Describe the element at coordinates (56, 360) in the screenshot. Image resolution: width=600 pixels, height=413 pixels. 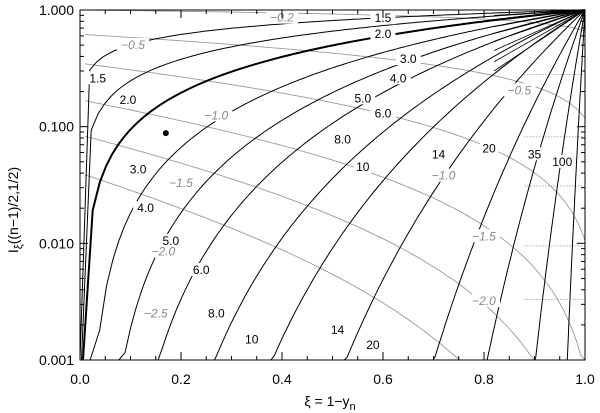
I see `y-tick-label: 0.001` at that location.